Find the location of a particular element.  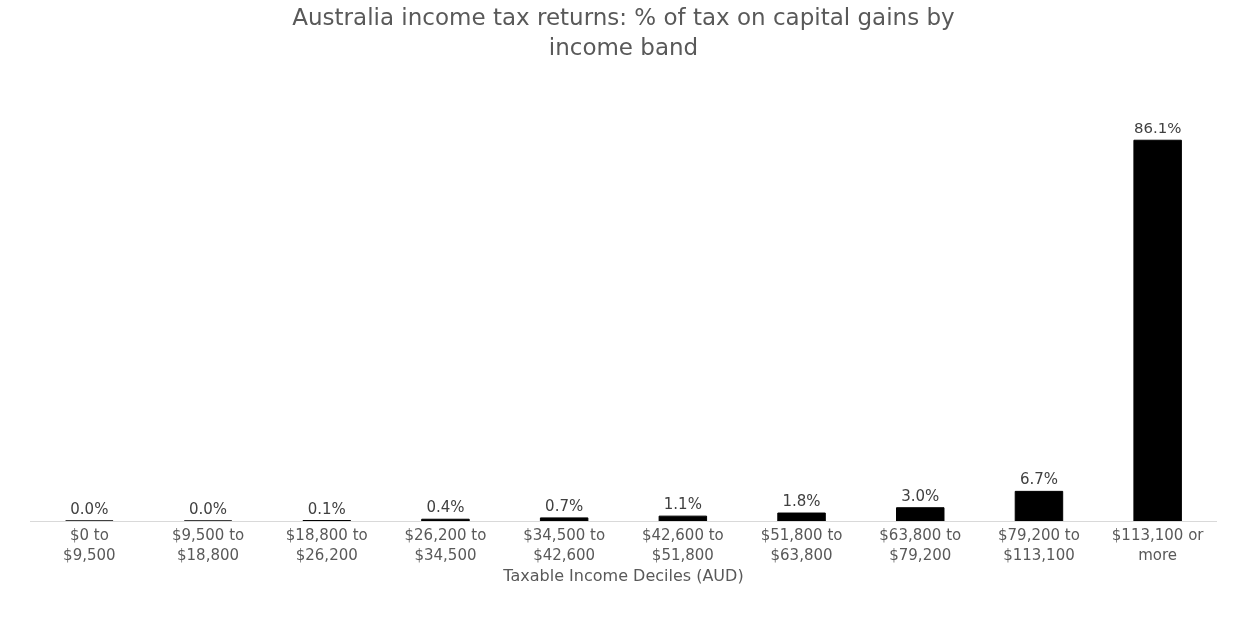

x-tick-label: $51,800 to $63,800 is located at coordinates (801, 545).